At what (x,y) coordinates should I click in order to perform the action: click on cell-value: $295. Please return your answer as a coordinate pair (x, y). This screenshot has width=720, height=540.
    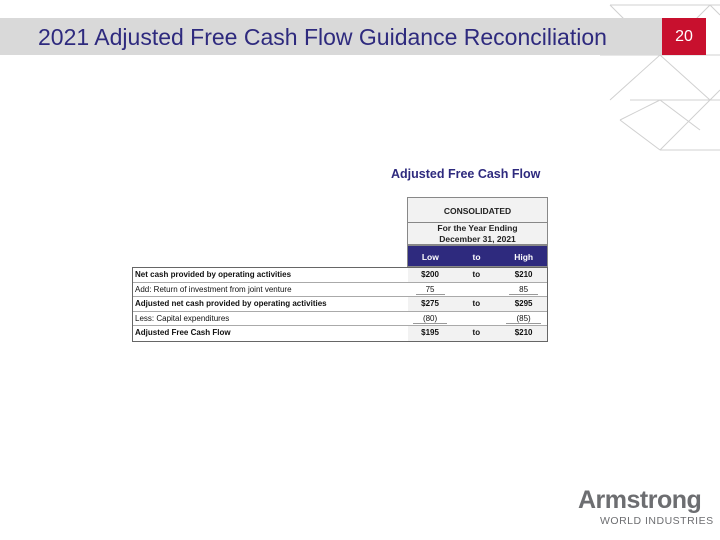
    Looking at the image, I should click on (523, 304).